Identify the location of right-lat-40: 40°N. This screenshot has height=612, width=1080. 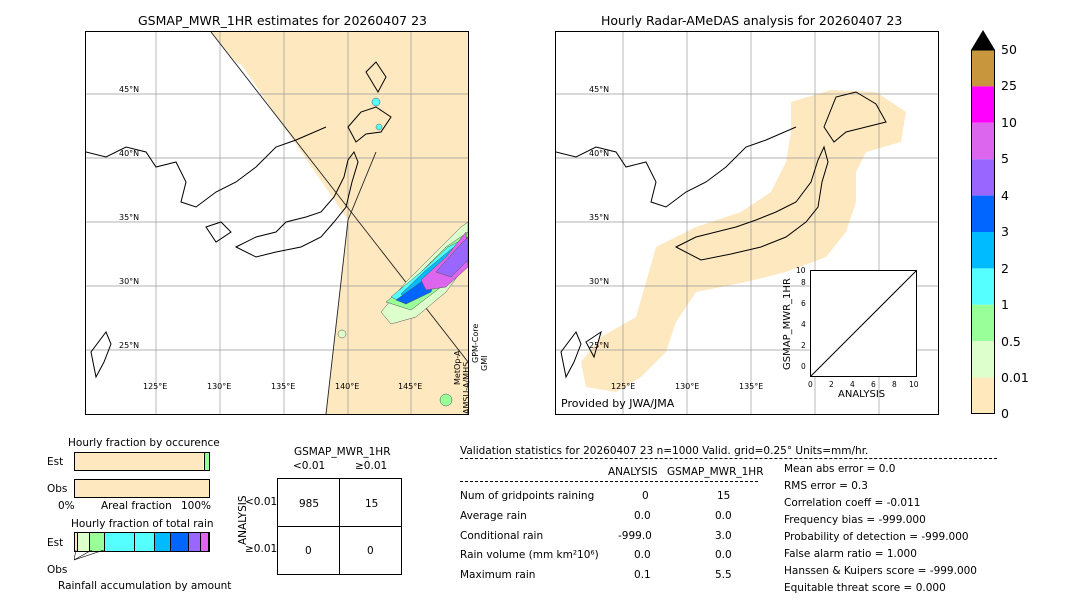
(599, 153).